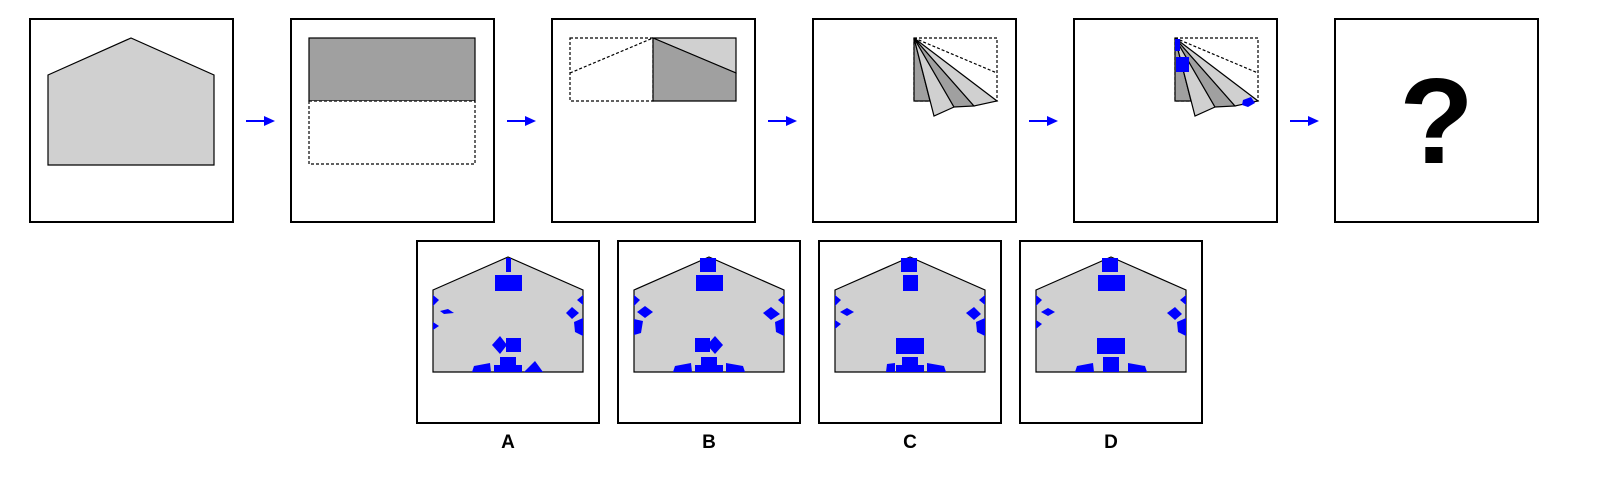 The height and width of the screenshot is (490, 1610). I want to click on step-3-panel, so click(653, 120).